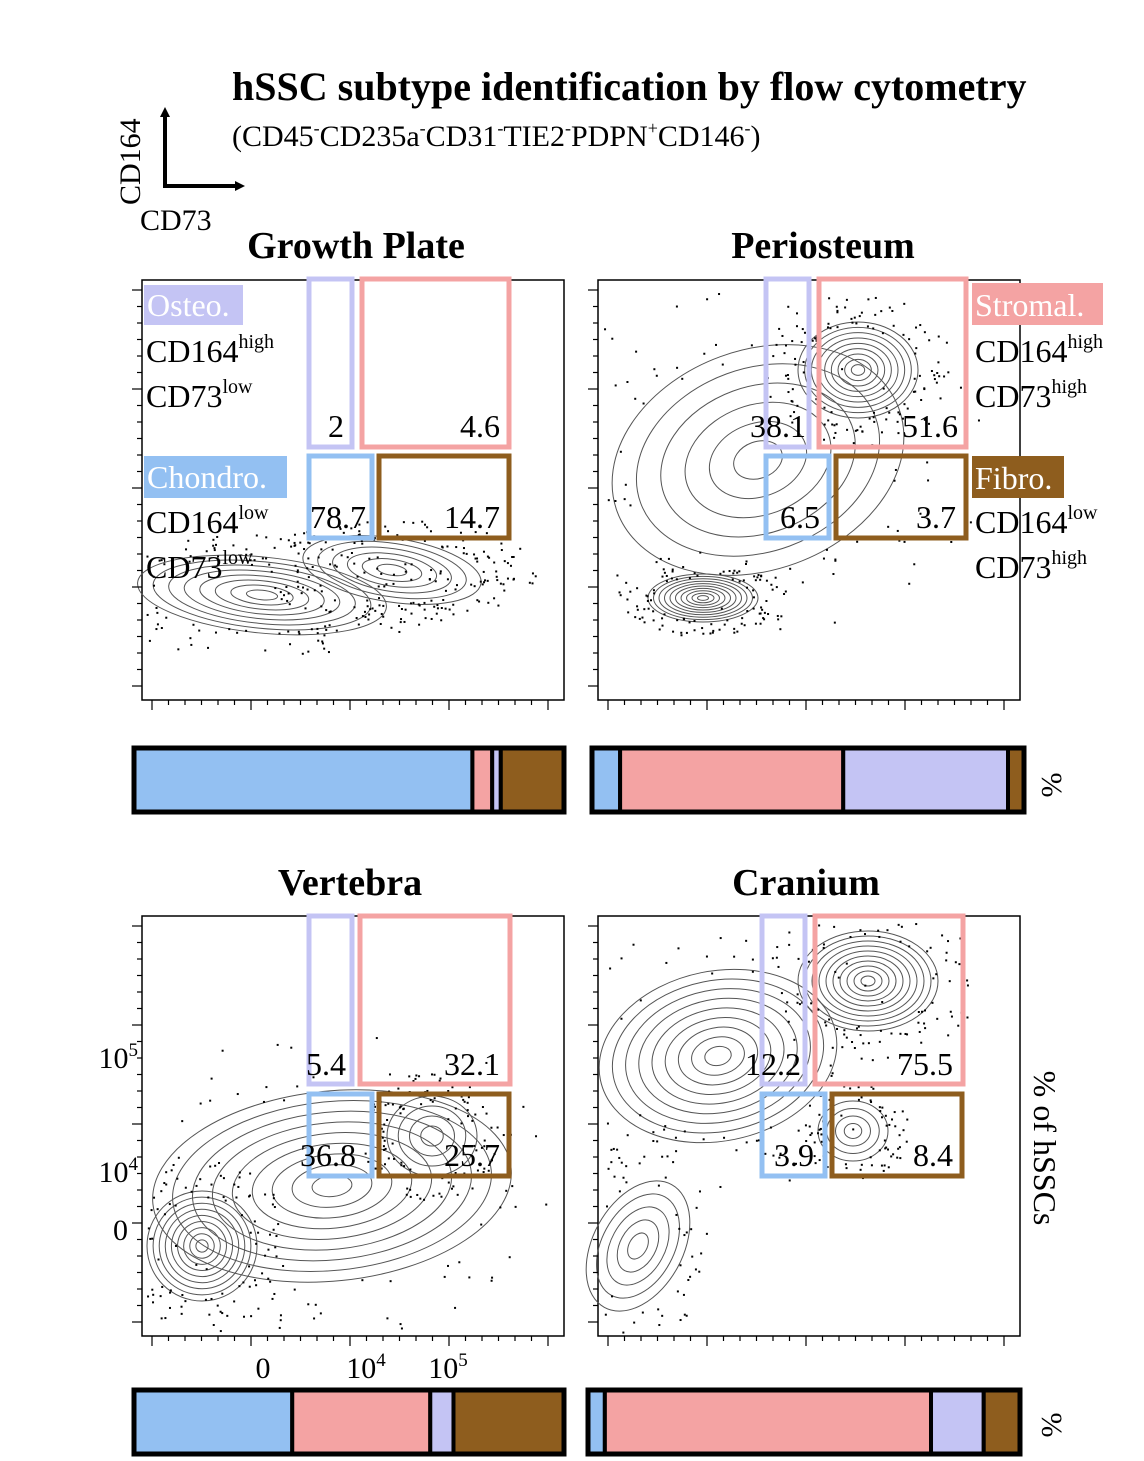 This screenshot has height=1461, width=1144. I want to click on axis-key-y-label: CD164, so click(130, 161).